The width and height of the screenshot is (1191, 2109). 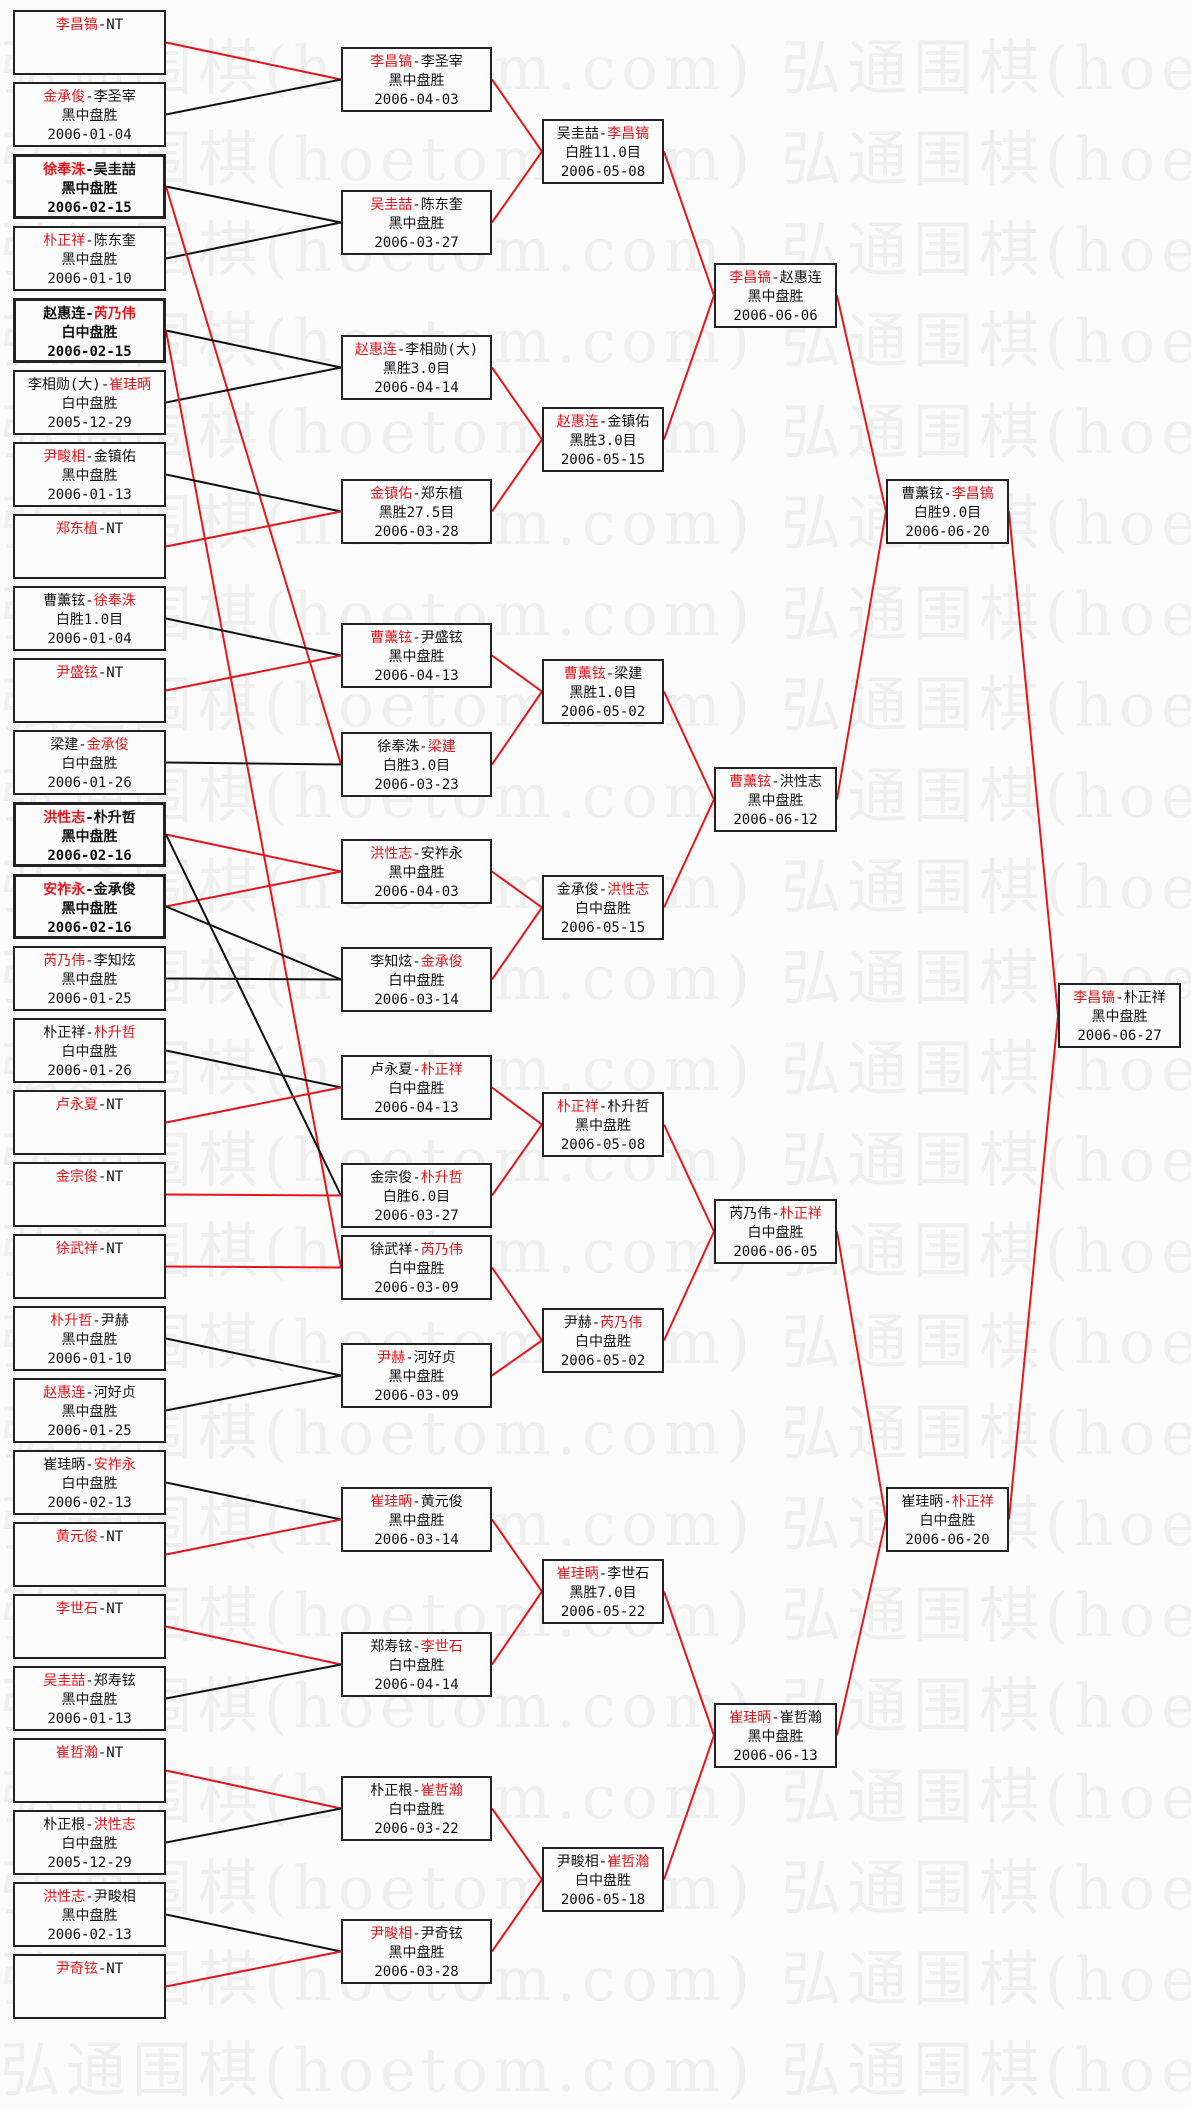 I want to click on match-box-round-1: 吴圭喆-郑寿铉 黑中盘胜 2006-01-13, so click(x=89, y=1698).